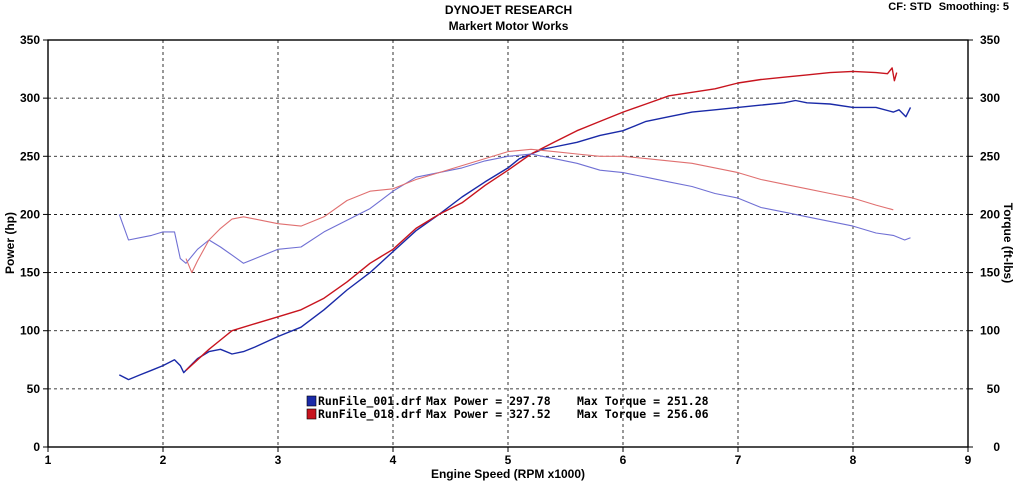  Describe the element at coordinates (508, 474) in the screenshot. I see `x-axis-label: Engine Speed (RPM x1000)` at that location.